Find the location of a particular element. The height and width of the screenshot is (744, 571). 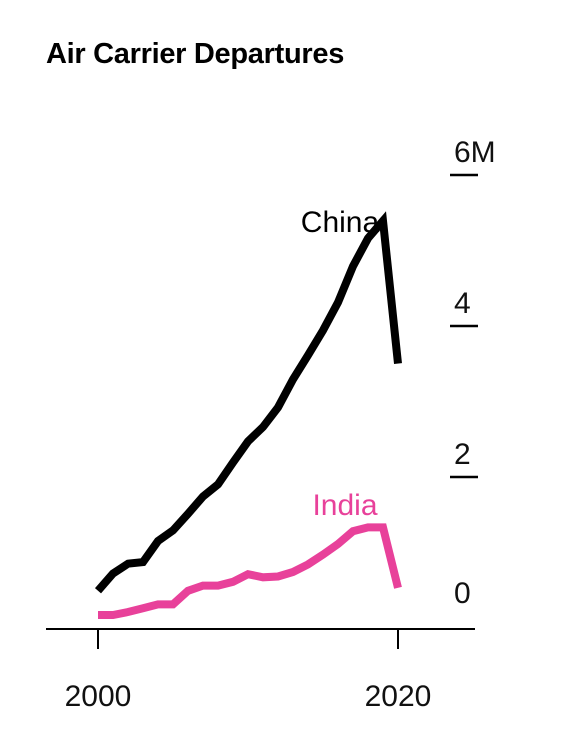

y-tick-label: 6M is located at coordinates (475, 152).